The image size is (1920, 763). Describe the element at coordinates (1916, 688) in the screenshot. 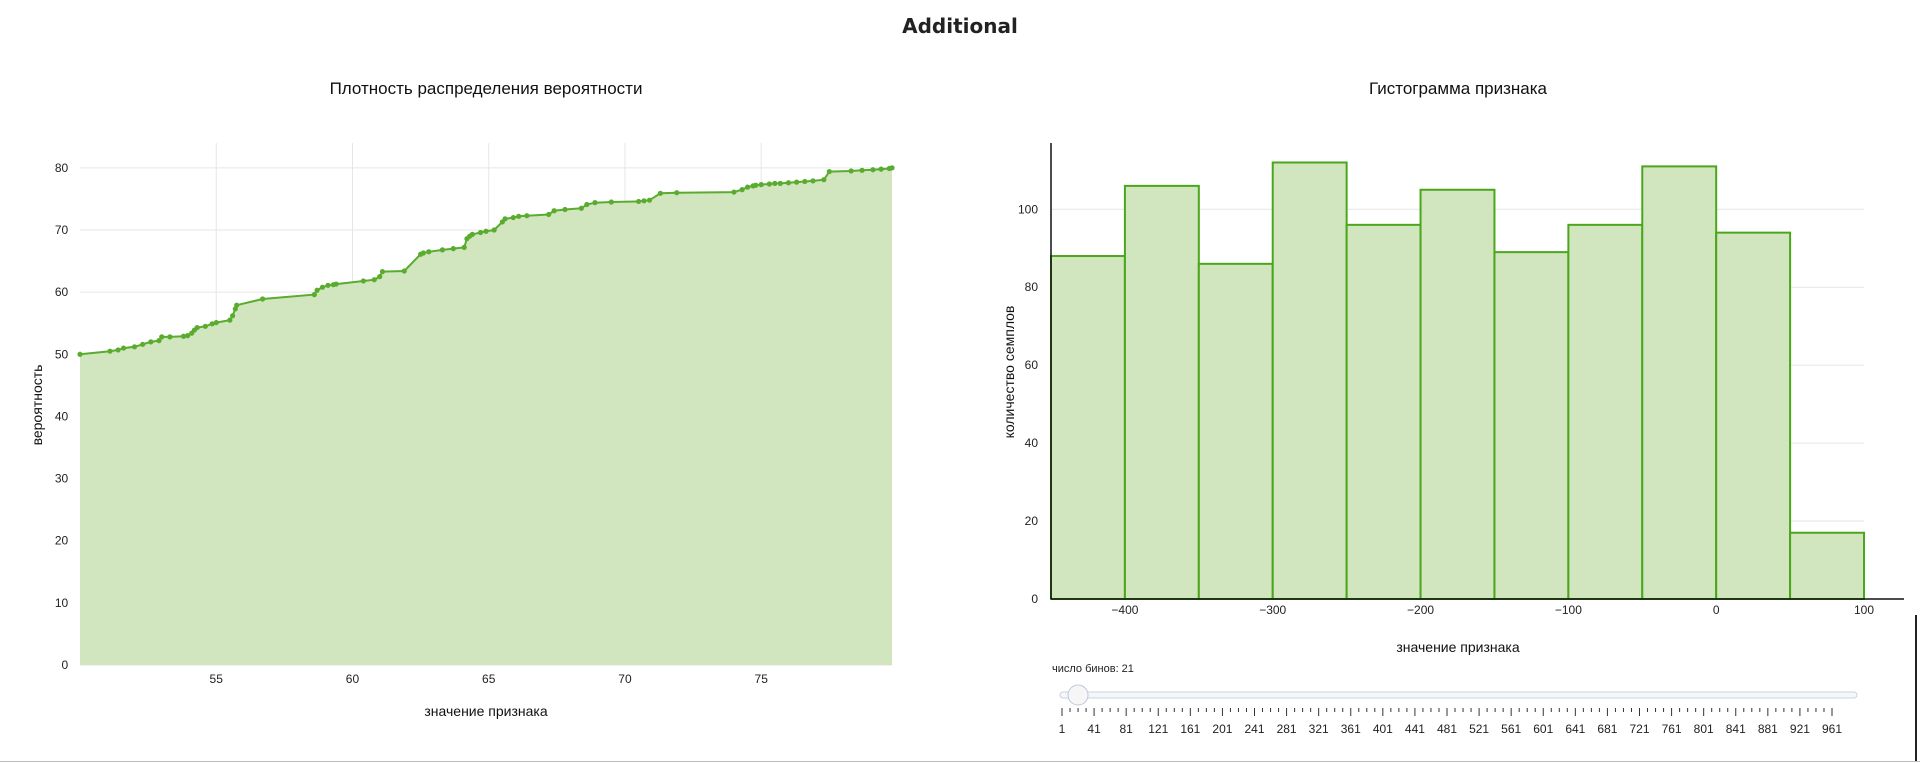

I see `scrollbar-thumb` at that location.